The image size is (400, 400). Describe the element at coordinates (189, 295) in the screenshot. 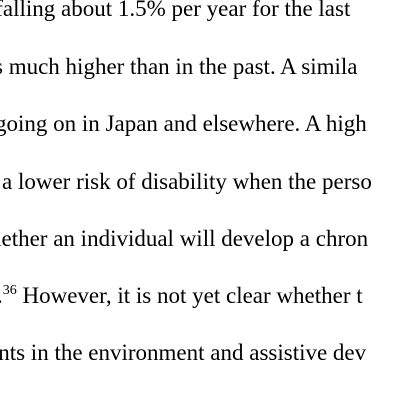

I see `body-text-fragment: However, it is not yet clear whether t` at that location.